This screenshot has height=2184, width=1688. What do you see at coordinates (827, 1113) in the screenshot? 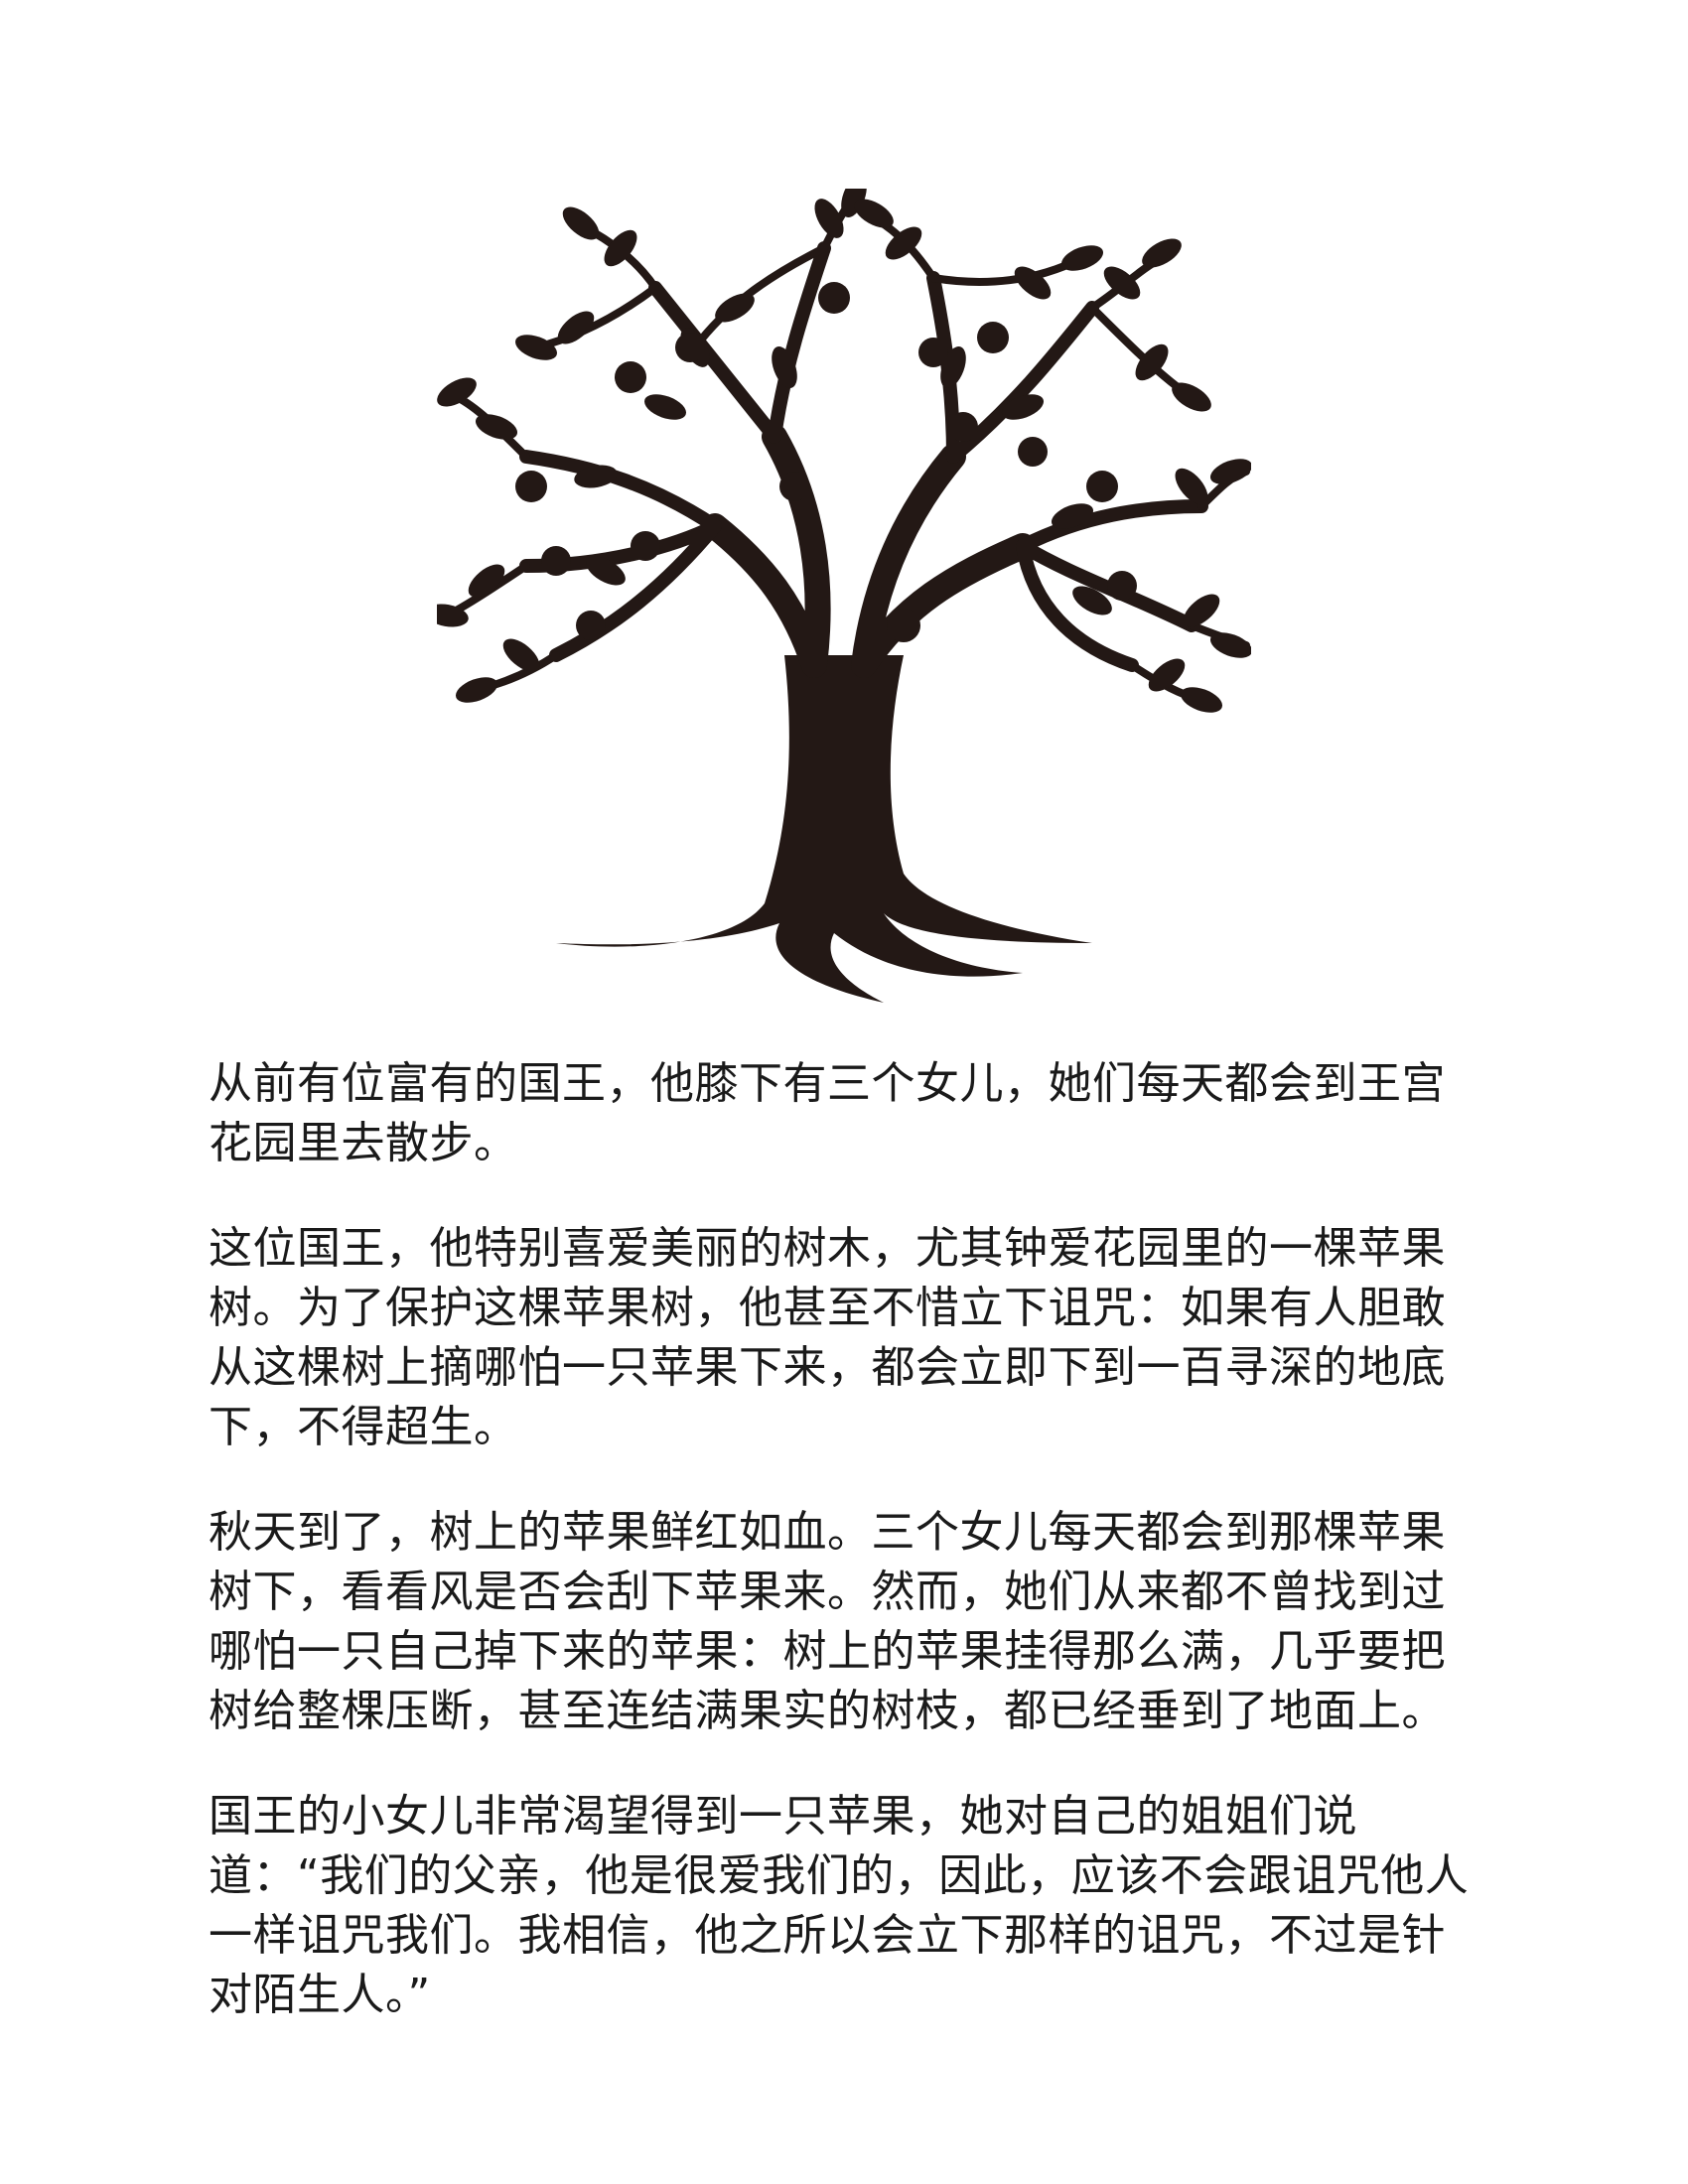
I see `story-paragraph: 从前有位富有的国王，他膝下有三个女儿，她们每天都会到王宫花园里去散步。` at bounding box center [827, 1113].